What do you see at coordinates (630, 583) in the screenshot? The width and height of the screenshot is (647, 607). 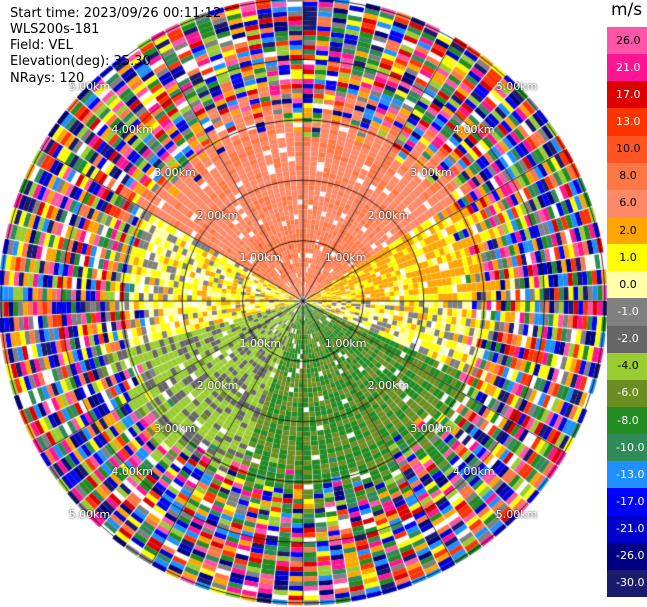 I see `colorbar-tick-label: -30.0` at bounding box center [630, 583].